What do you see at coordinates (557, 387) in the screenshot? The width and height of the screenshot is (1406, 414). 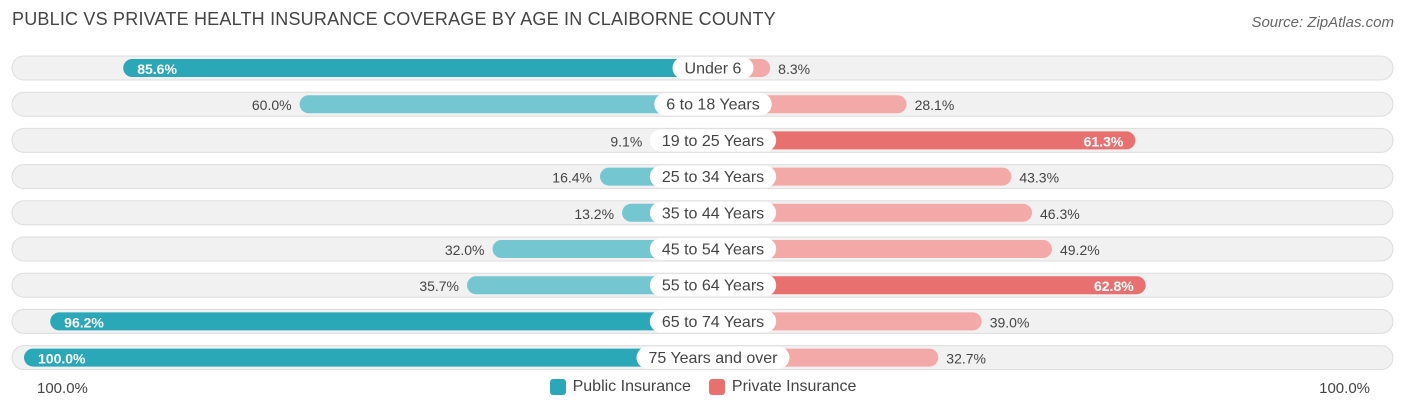 I see `legend-swatch-public` at bounding box center [557, 387].